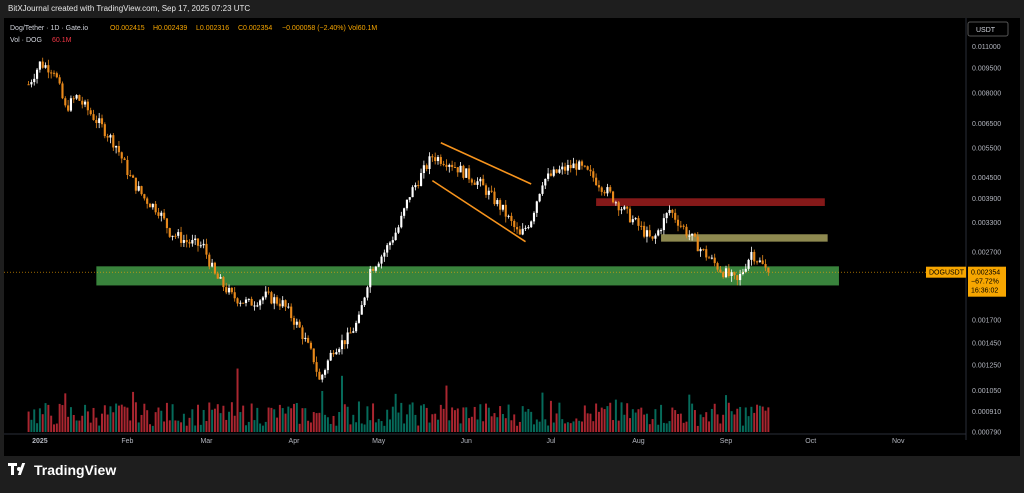 Image resolution: width=1024 pixels, height=493 pixels. Describe the element at coordinates (986, 365) in the screenshot. I see `y-tick-label: 0.001250` at that location.